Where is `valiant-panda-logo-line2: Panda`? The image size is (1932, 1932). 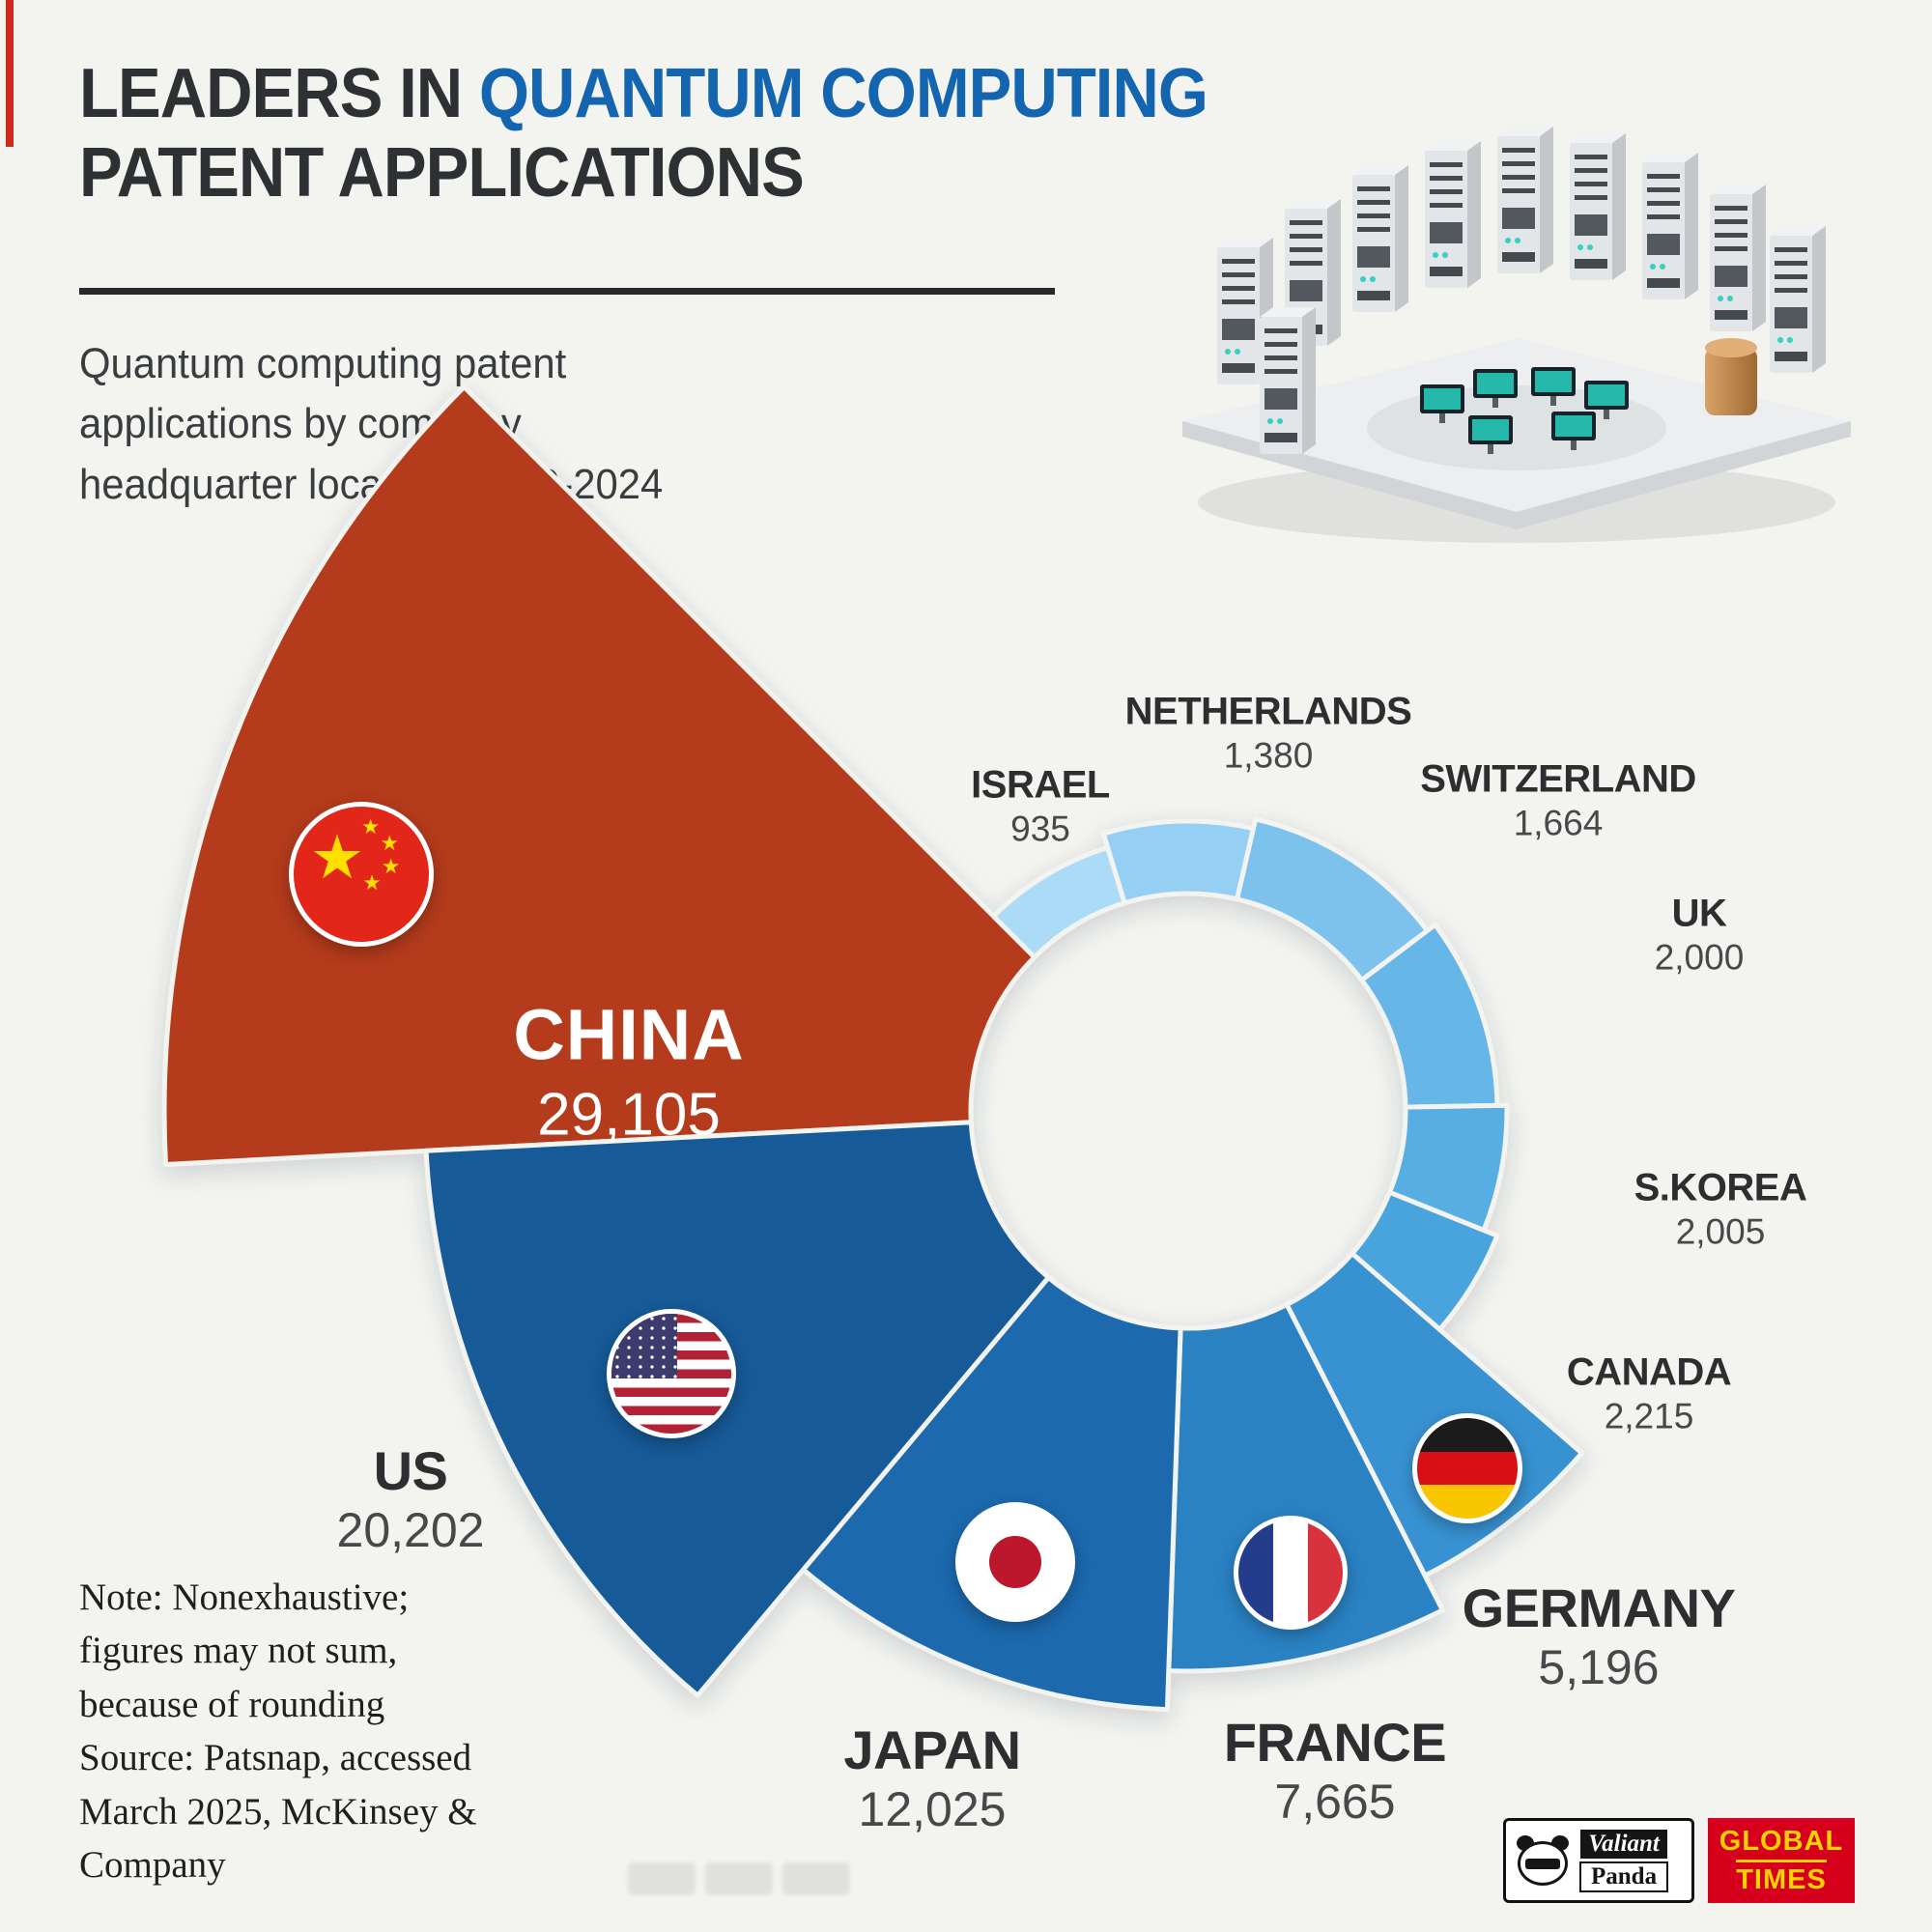
valiant-panda-logo-line2: Panda is located at coordinates (1624, 1876).